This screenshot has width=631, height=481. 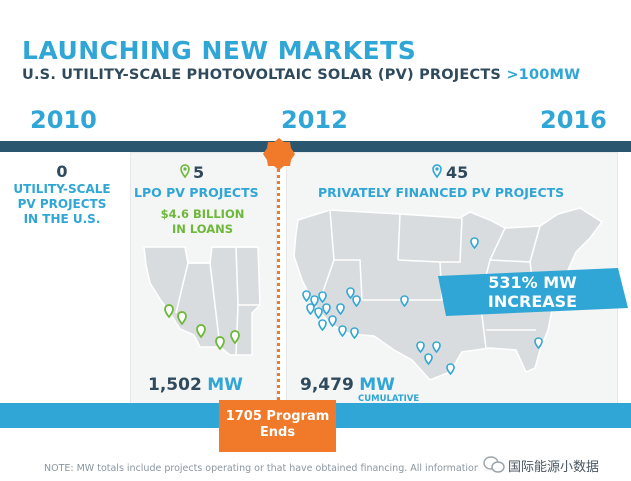 I want to click on lpo-mw-unit: MW, so click(x=225, y=385).